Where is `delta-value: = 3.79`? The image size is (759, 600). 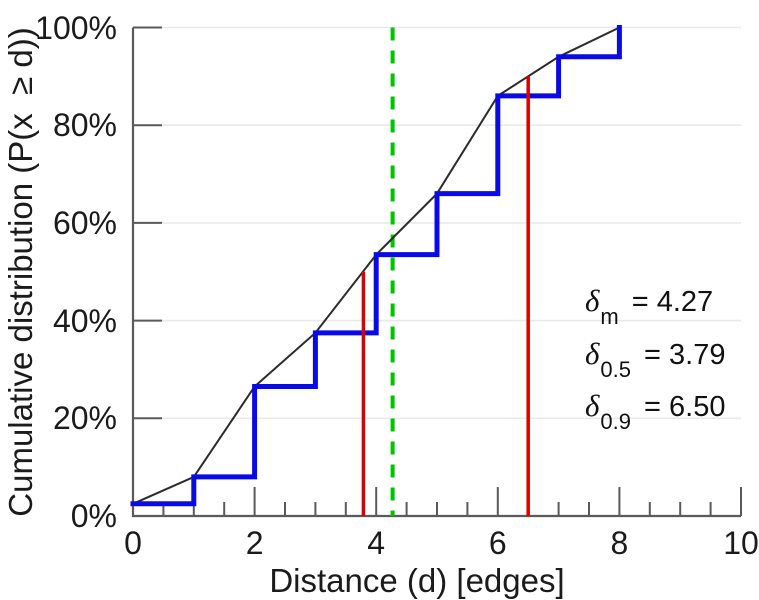
delta-value: = 3.79 is located at coordinates (685, 355).